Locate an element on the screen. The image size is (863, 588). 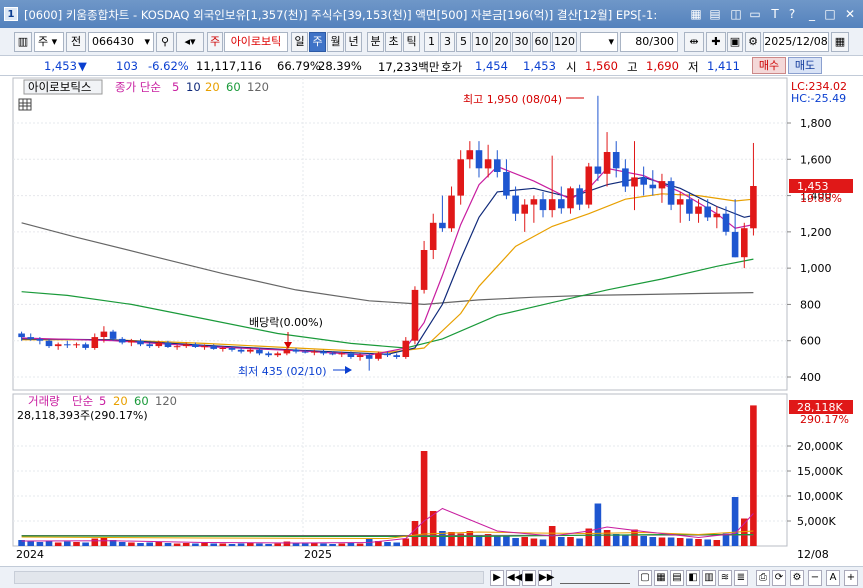
current-price: 1,453 is located at coordinates (60, 66).